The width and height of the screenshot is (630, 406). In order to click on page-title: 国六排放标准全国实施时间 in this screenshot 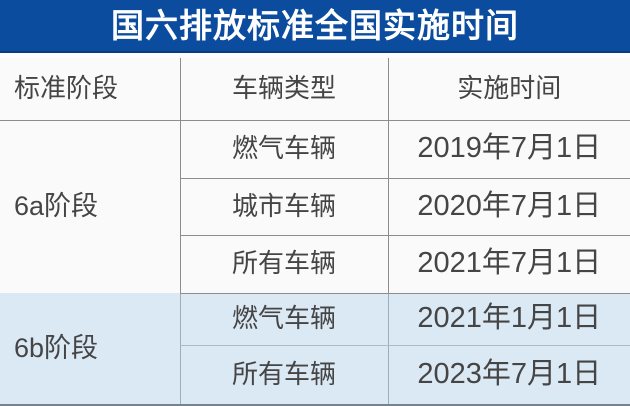, I will do `click(315, 25)`.